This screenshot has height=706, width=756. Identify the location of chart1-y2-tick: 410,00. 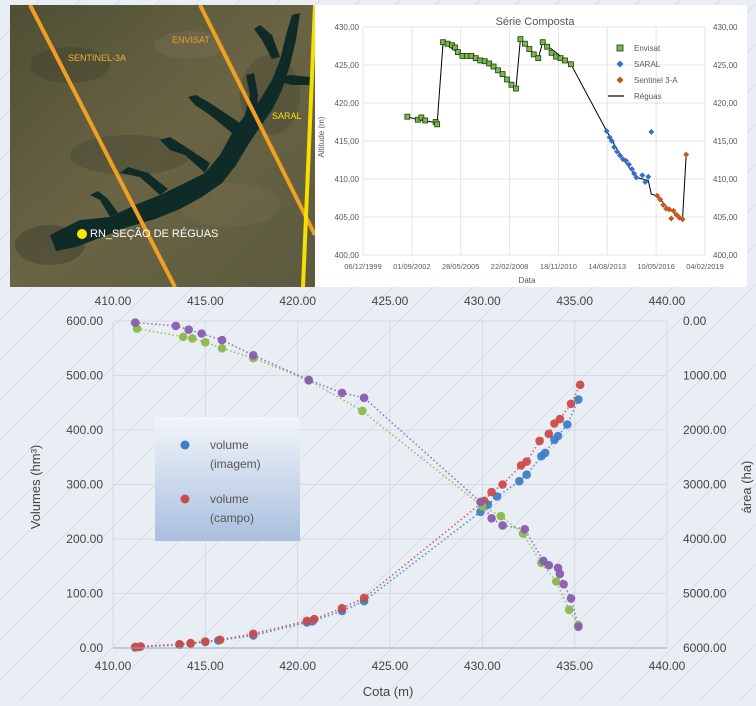
(725, 179).